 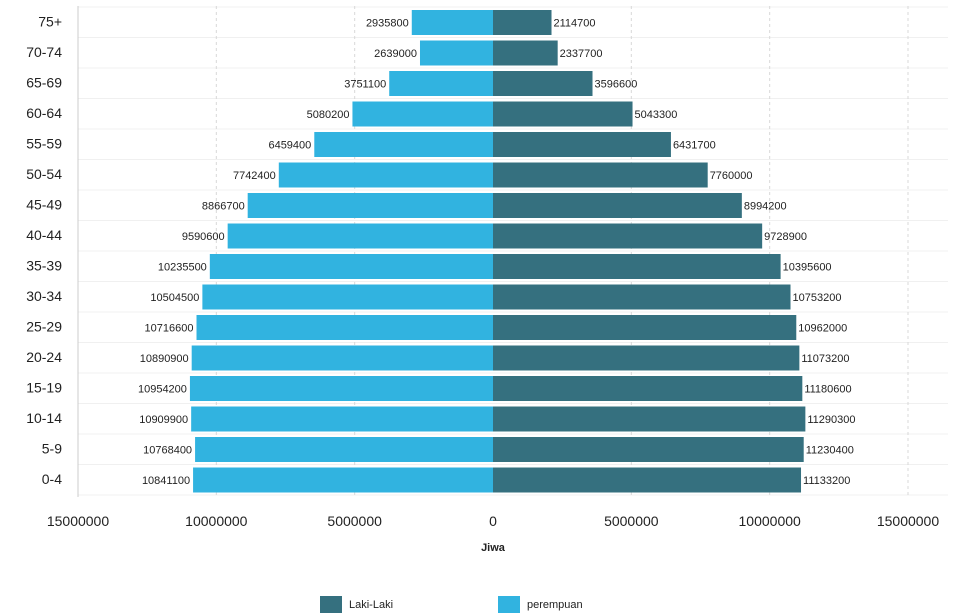 What do you see at coordinates (395, 54) in the screenshot?
I see `bar-value-label-female: 2639000` at bounding box center [395, 54].